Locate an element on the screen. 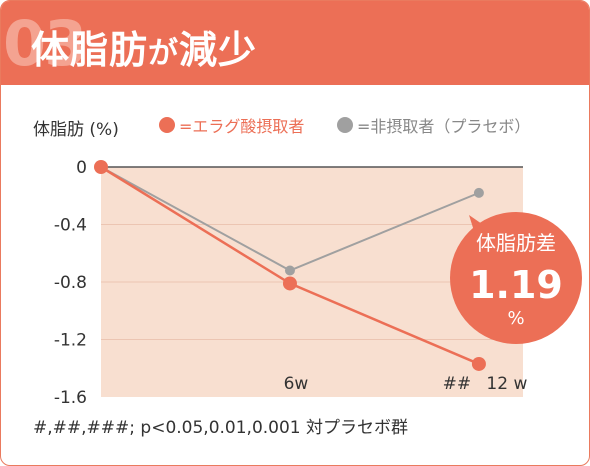 The height and width of the screenshot is (466, 590). y-tick-label: -0.4 is located at coordinates (70, 226).